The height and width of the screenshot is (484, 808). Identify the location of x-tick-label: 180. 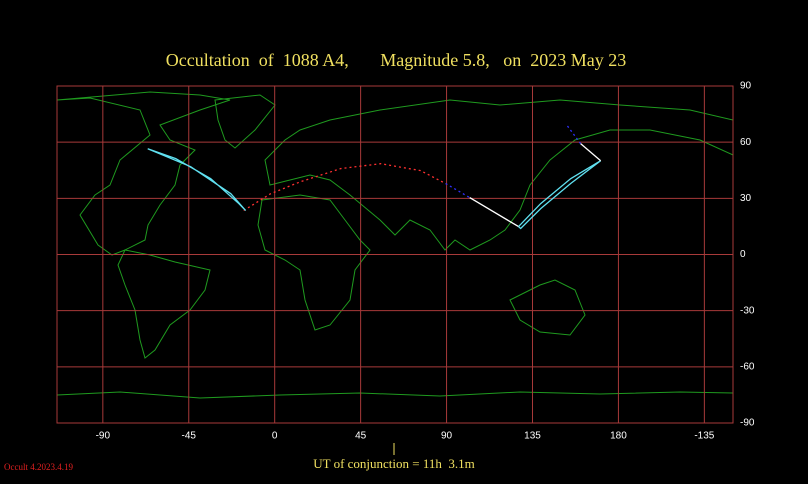
(618, 436).